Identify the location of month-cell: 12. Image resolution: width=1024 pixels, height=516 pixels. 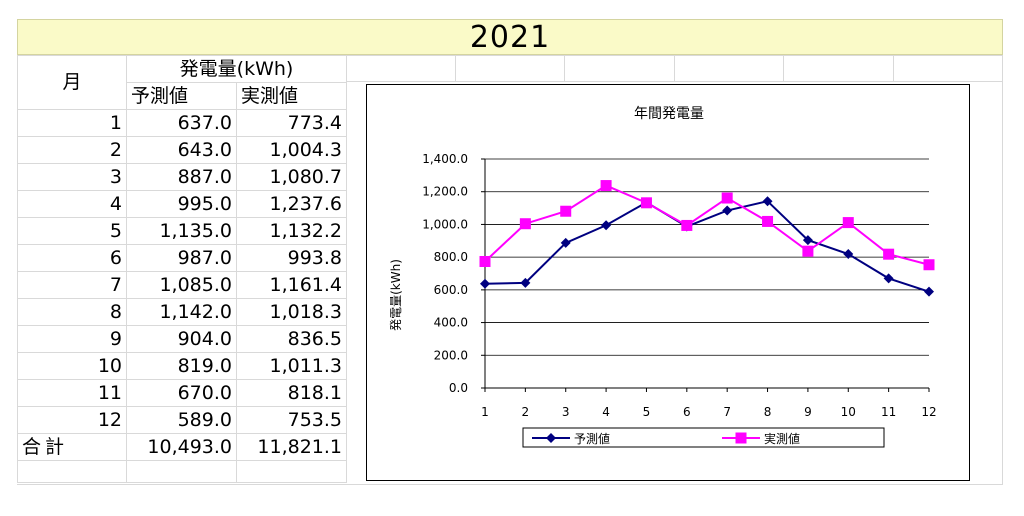
(72, 420).